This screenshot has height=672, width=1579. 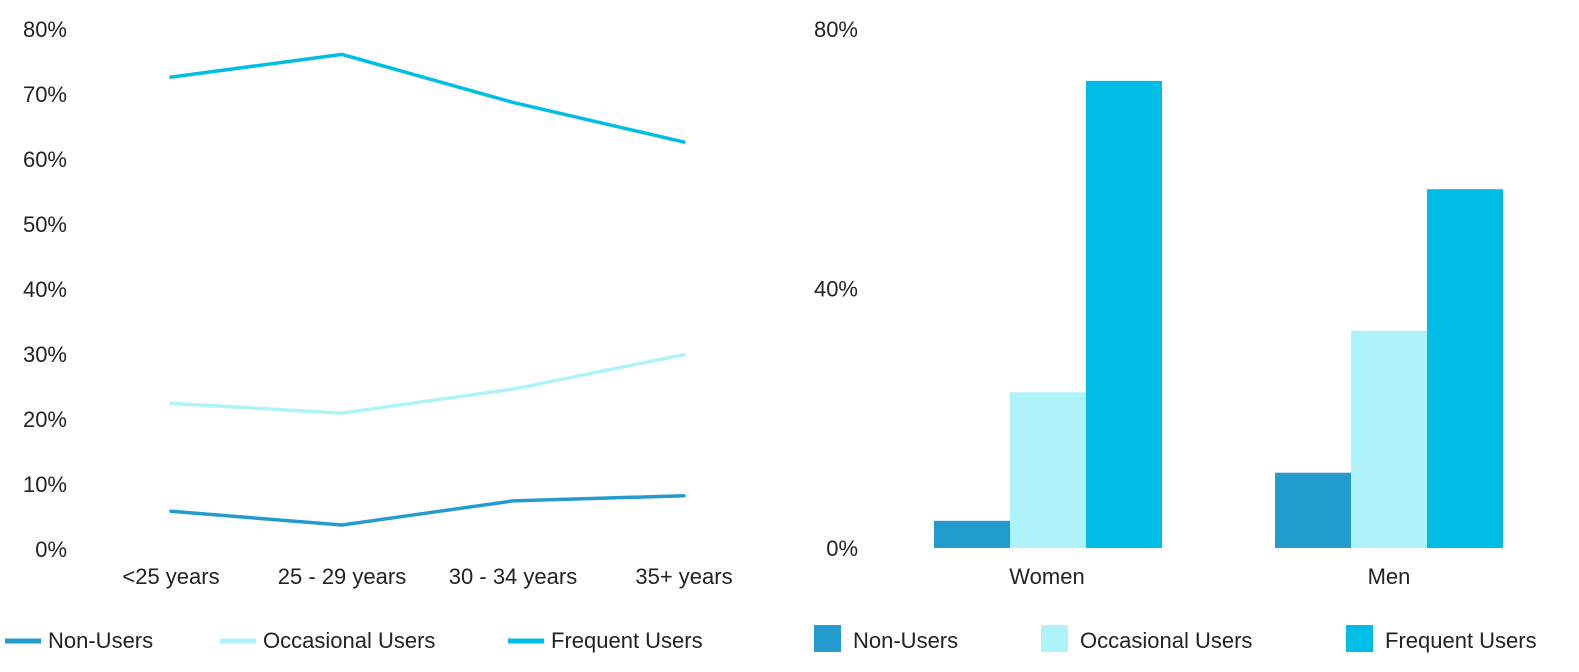 What do you see at coordinates (45, 159) in the screenshot?
I see `line-y-tick-label: 60%` at bounding box center [45, 159].